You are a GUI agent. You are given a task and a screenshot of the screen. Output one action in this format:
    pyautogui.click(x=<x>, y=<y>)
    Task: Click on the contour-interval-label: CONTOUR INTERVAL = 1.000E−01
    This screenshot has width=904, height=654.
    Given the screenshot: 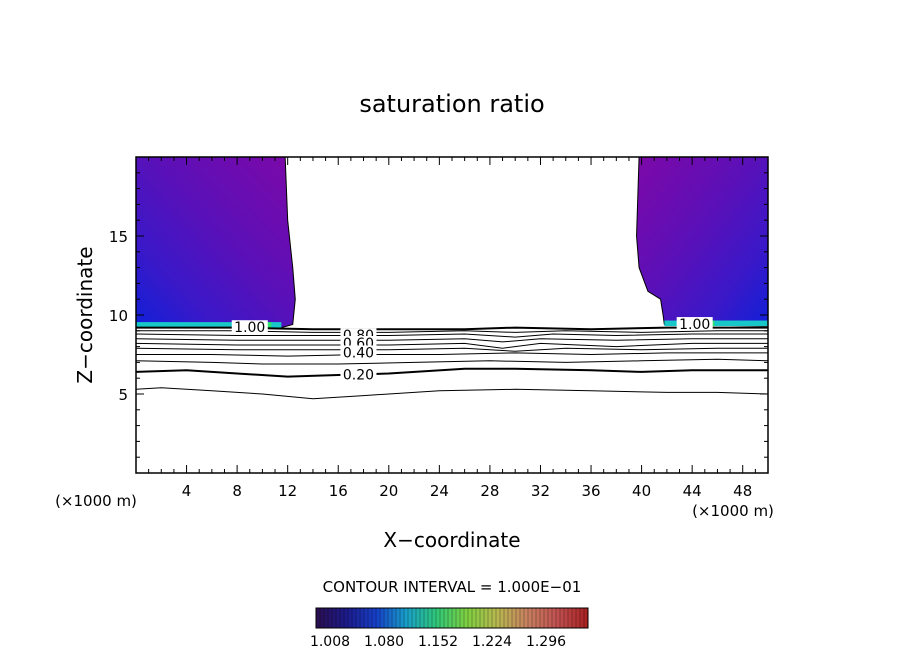 What is the action you would take?
    pyautogui.click(x=452, y=587)
    